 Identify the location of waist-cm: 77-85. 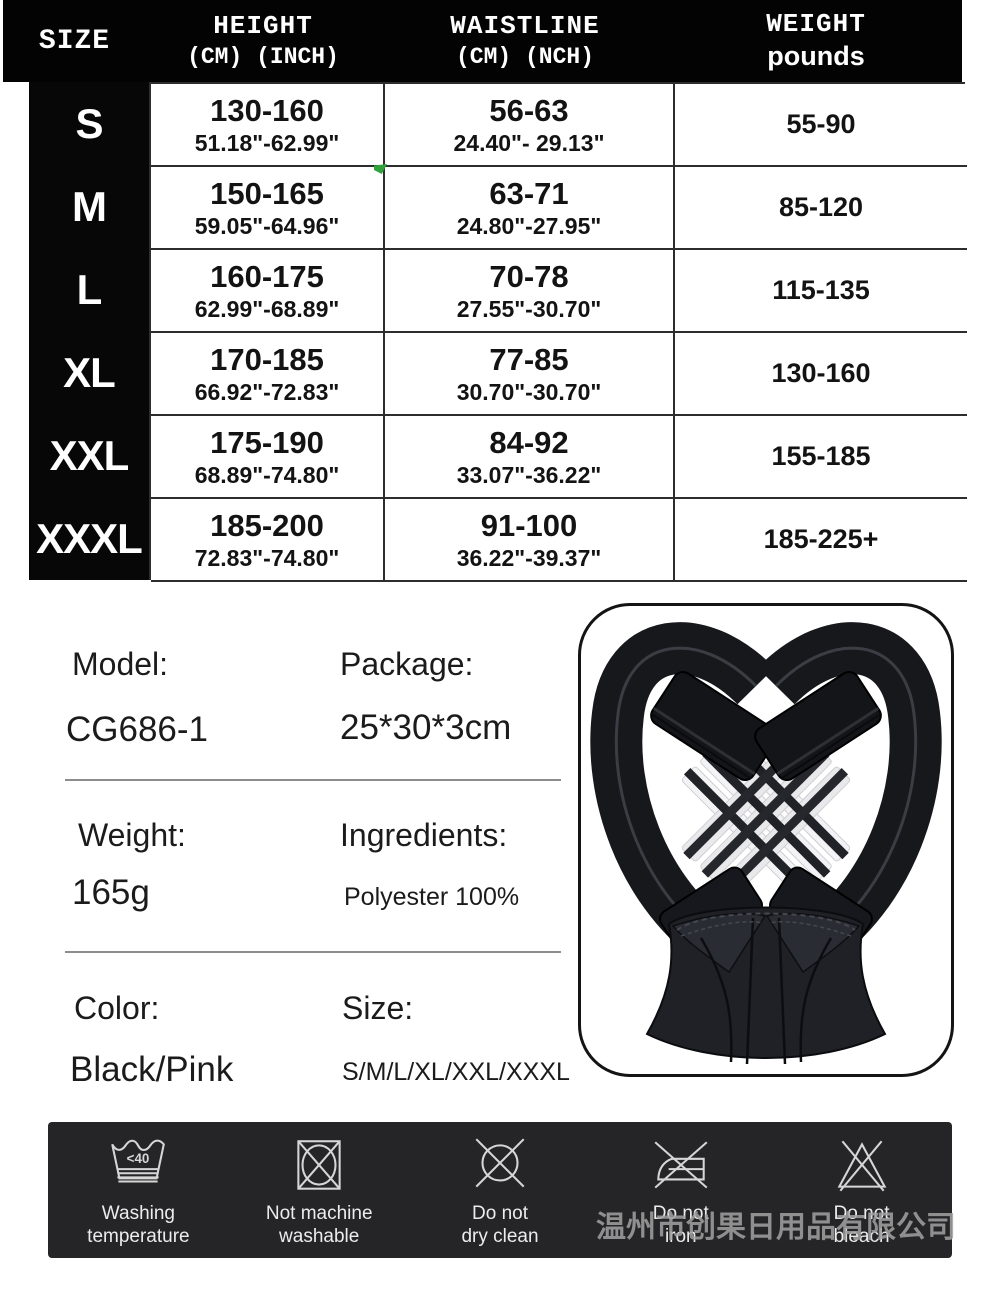
(529, 359).